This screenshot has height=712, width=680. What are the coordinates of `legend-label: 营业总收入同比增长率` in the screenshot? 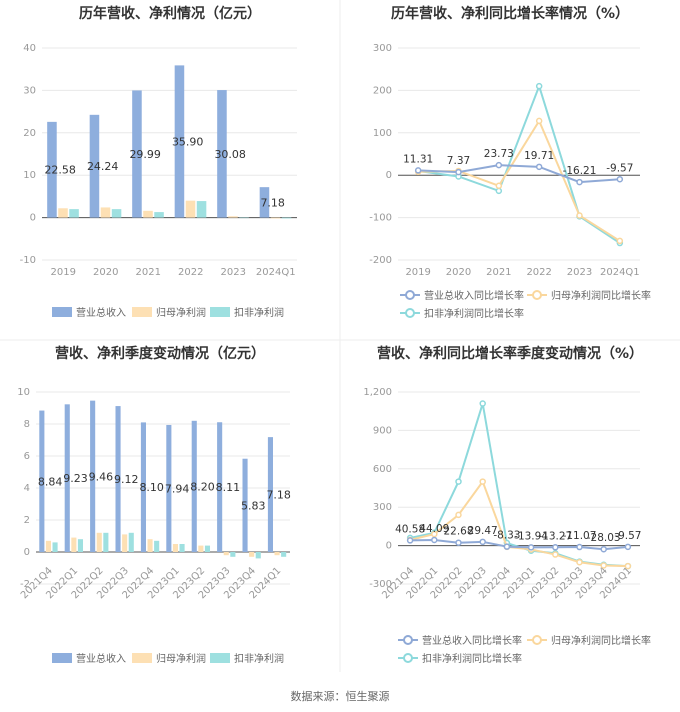 It's located at (474, 295).